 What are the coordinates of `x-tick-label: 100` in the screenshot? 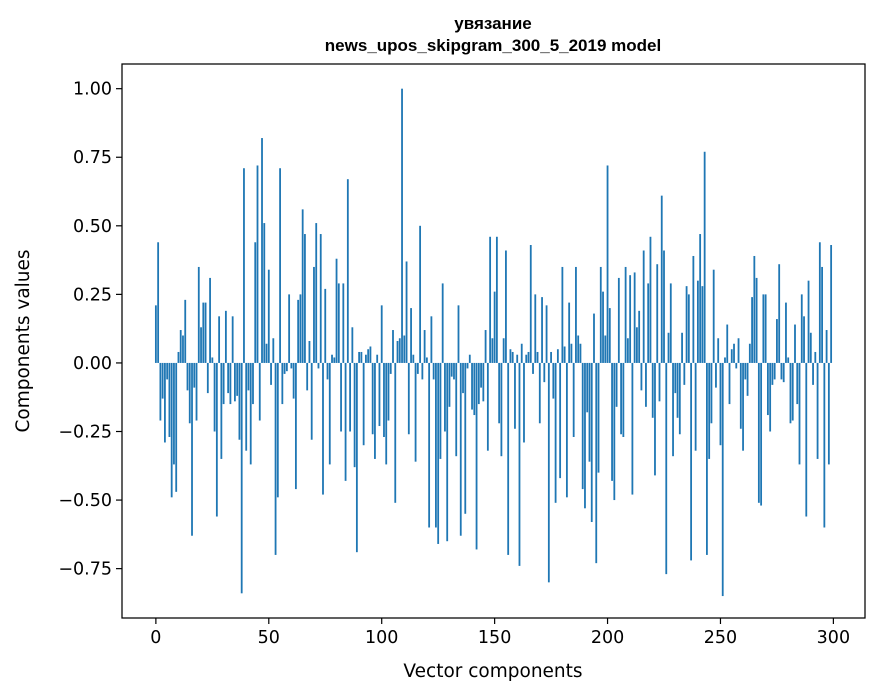 It's located at (381, 638).